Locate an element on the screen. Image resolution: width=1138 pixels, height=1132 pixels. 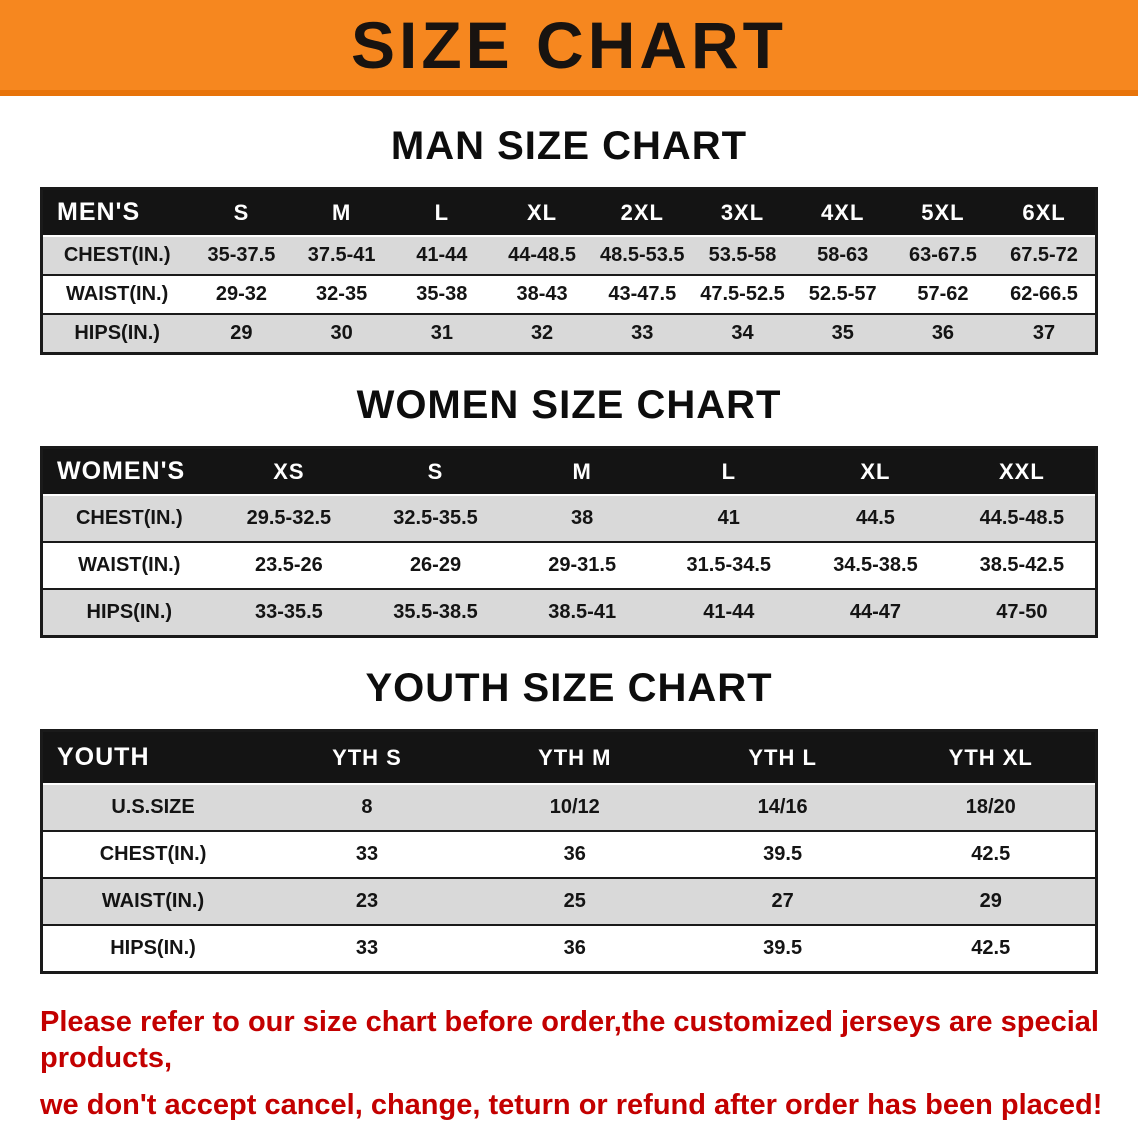
table-cell: 62-66.5 is located at coordinates (1045, 294).